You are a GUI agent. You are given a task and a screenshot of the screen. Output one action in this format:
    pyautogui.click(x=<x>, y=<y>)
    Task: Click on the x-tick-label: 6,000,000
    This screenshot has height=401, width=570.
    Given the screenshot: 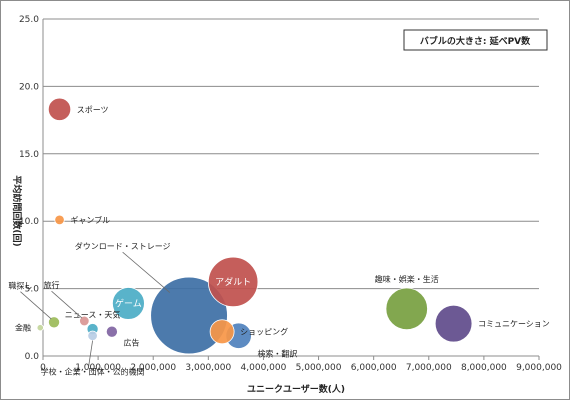 What is the action you would take?
    pyautogui.click(x=374, y=368)
    